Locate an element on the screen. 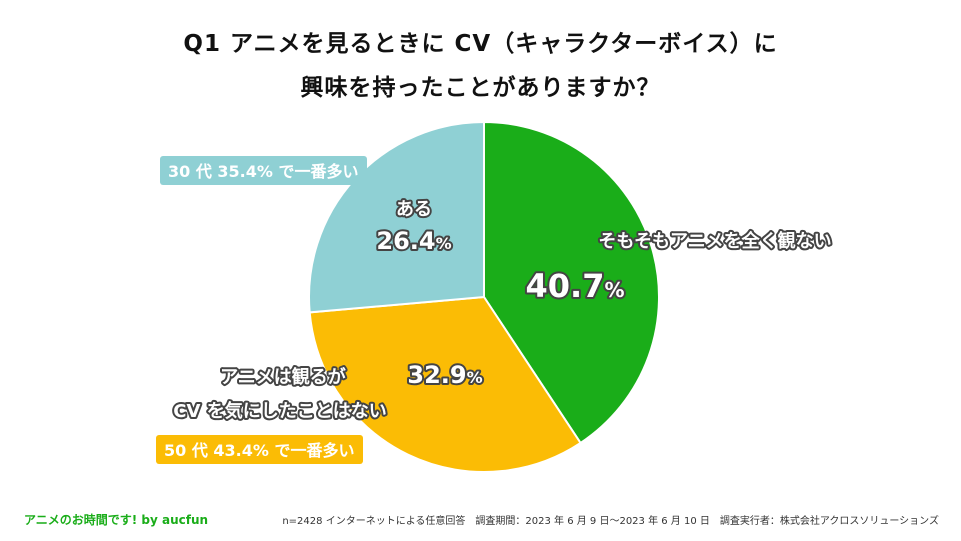  slice-value-kinishinai: 32.9% is located at coordinates (444, 375).